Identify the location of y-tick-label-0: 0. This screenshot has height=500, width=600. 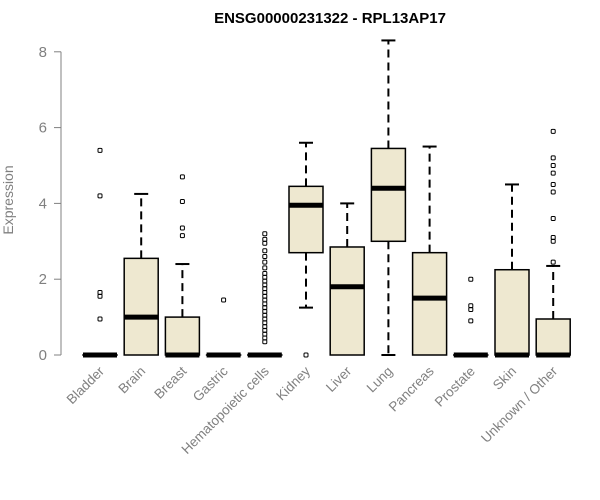
(43, 355).